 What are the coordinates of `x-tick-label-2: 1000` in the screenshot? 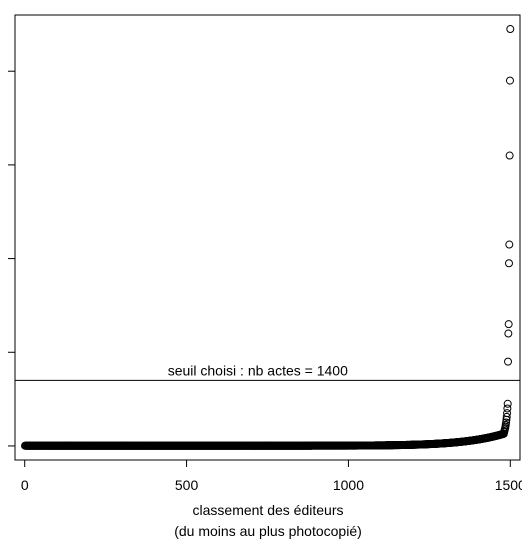 It's located at (348, 485).